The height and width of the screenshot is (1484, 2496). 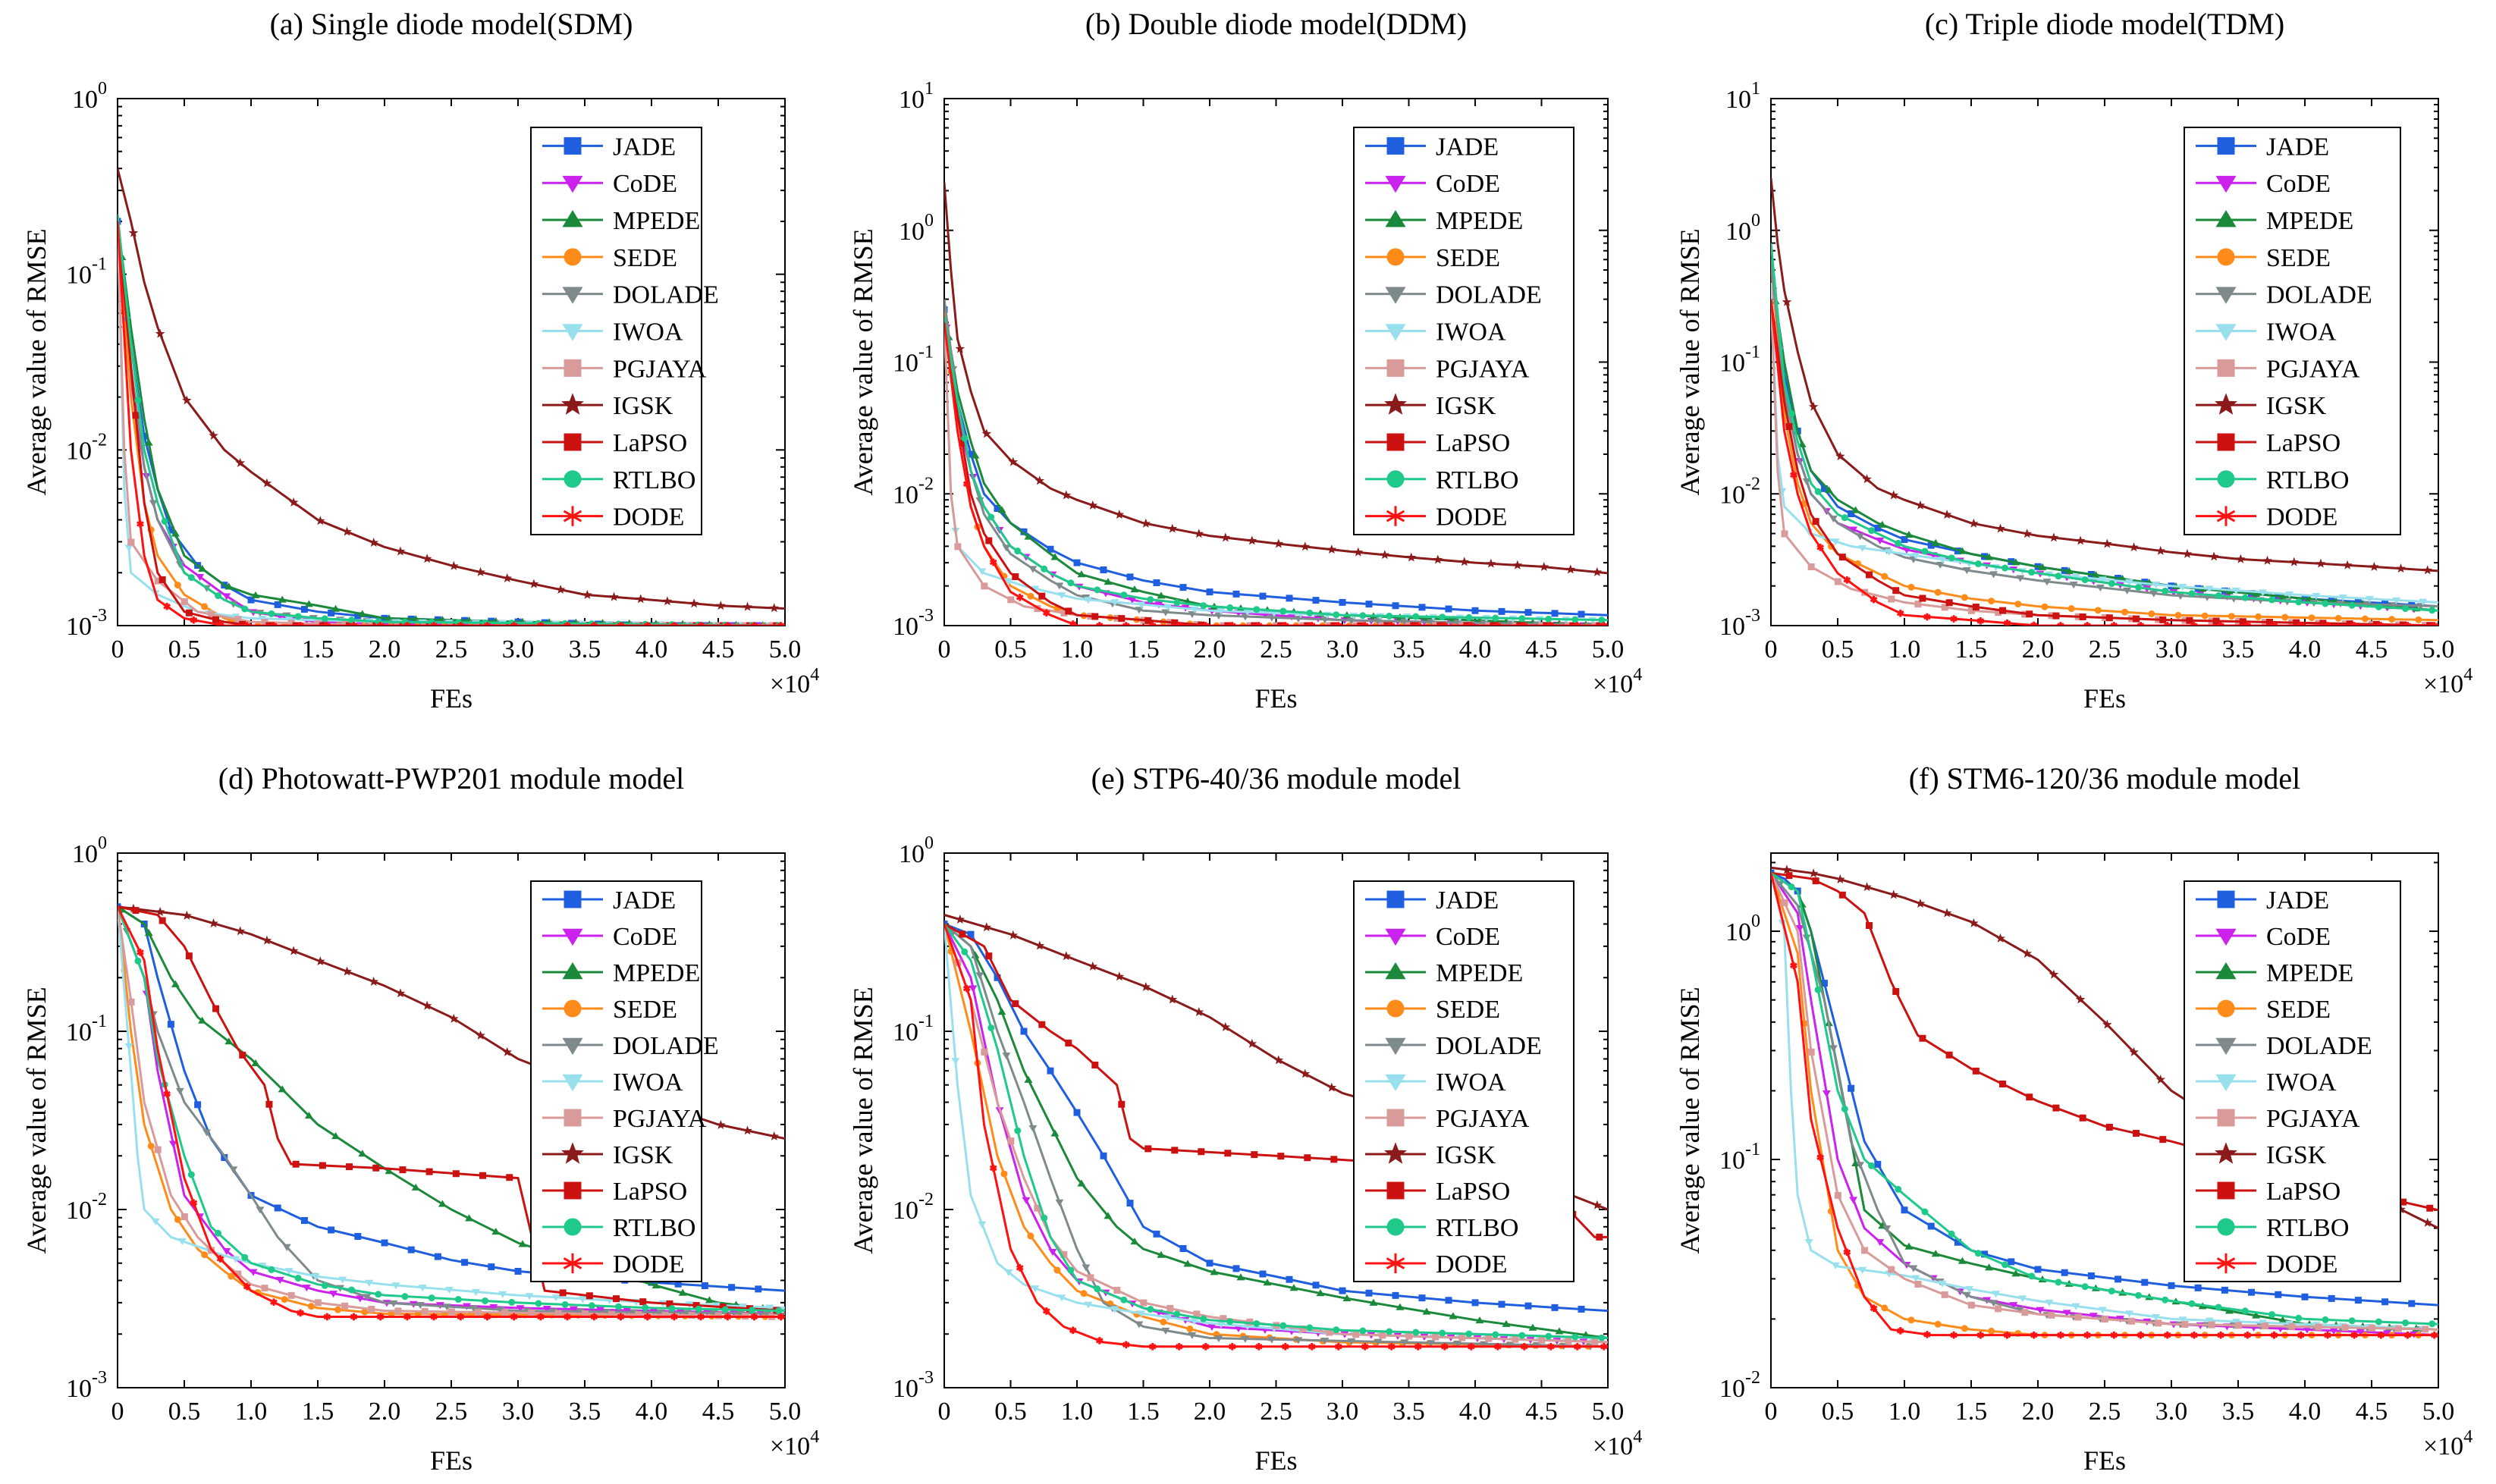 I want to click on legend-marker-stroke, so click(x=1395, y=1263).